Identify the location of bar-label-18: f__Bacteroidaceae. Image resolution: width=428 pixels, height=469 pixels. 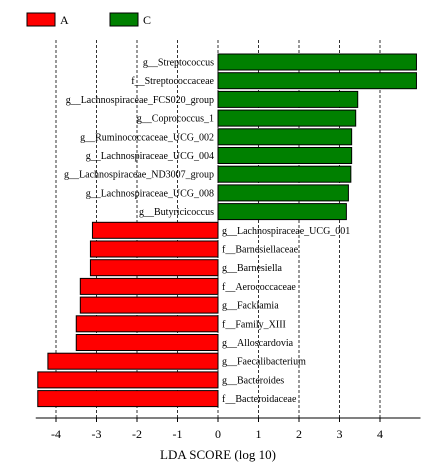
(259, 399).